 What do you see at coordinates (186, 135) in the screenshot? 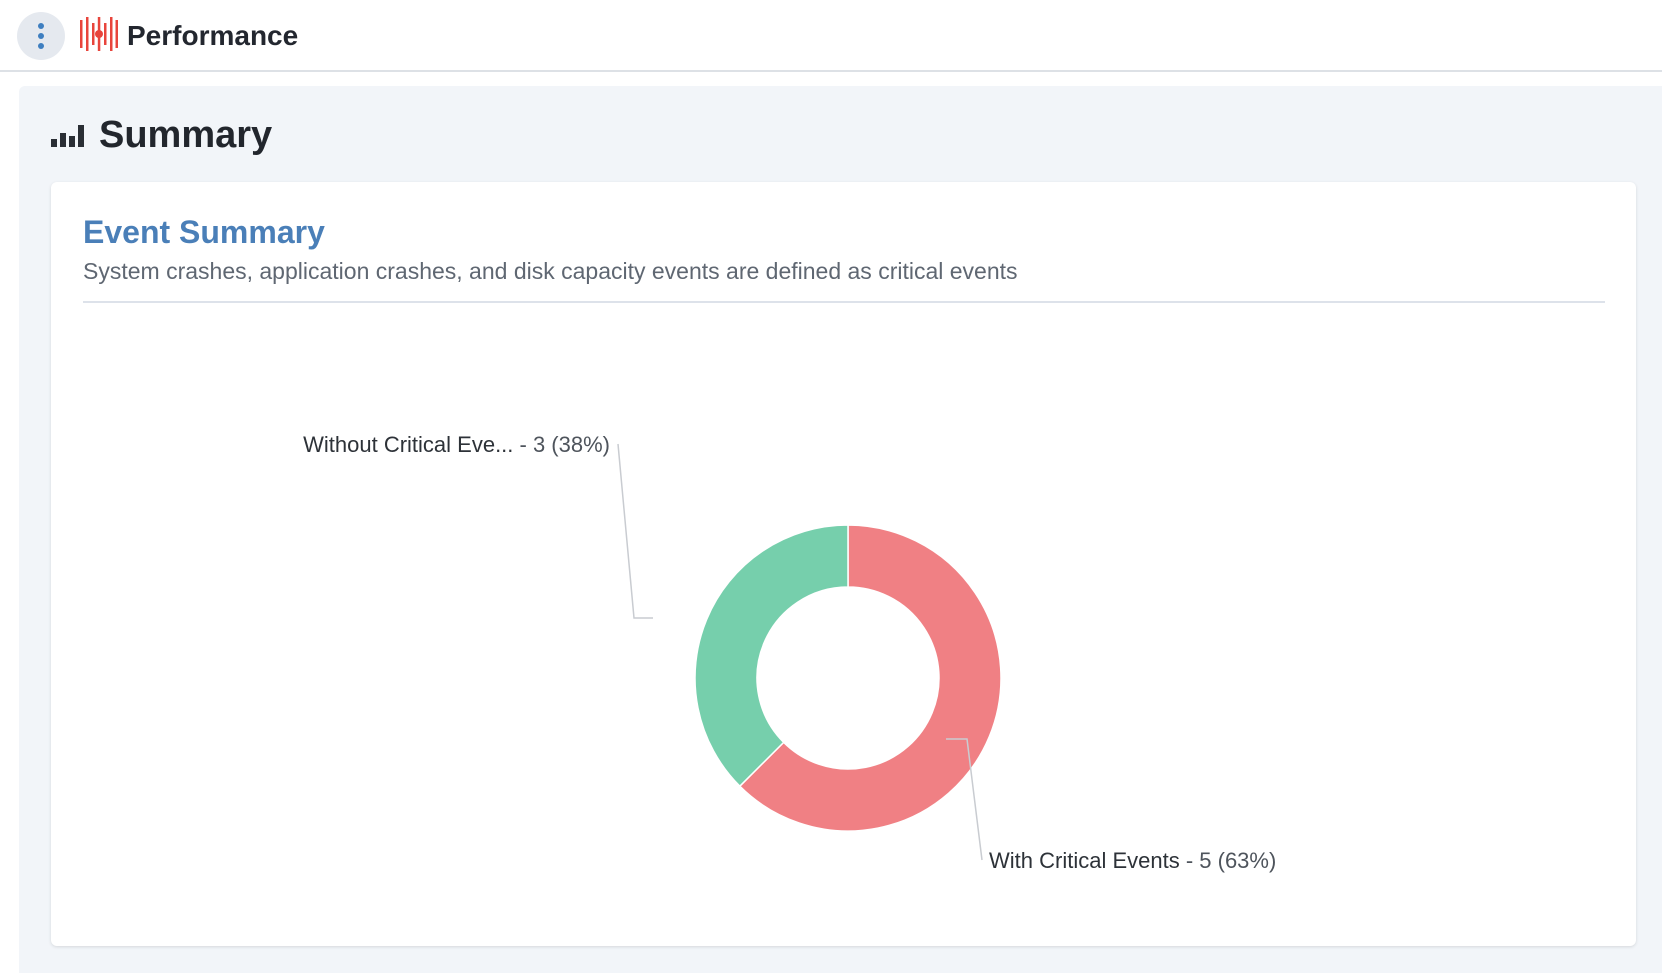
I see `summary-title: Summary` at bounding box center [186, 135].